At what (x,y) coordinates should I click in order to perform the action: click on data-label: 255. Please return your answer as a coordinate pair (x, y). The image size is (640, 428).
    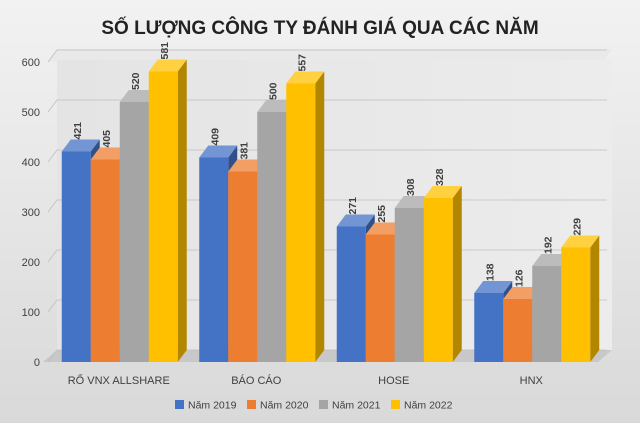
    Looking at the image, I should click on (382, 214).